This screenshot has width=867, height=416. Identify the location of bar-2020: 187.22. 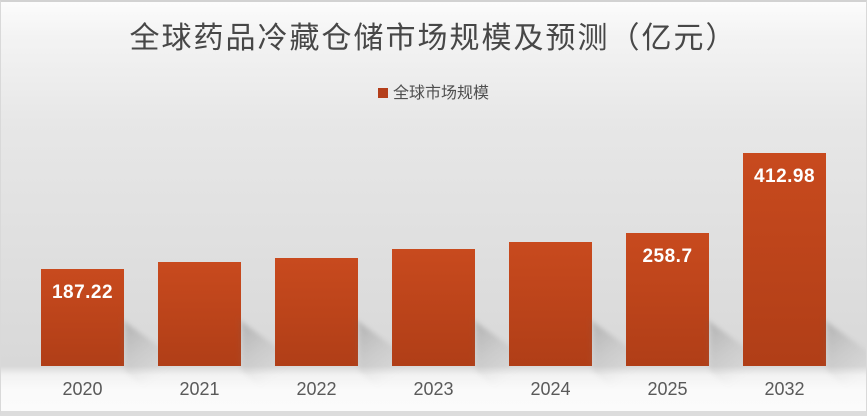
(82, 317).